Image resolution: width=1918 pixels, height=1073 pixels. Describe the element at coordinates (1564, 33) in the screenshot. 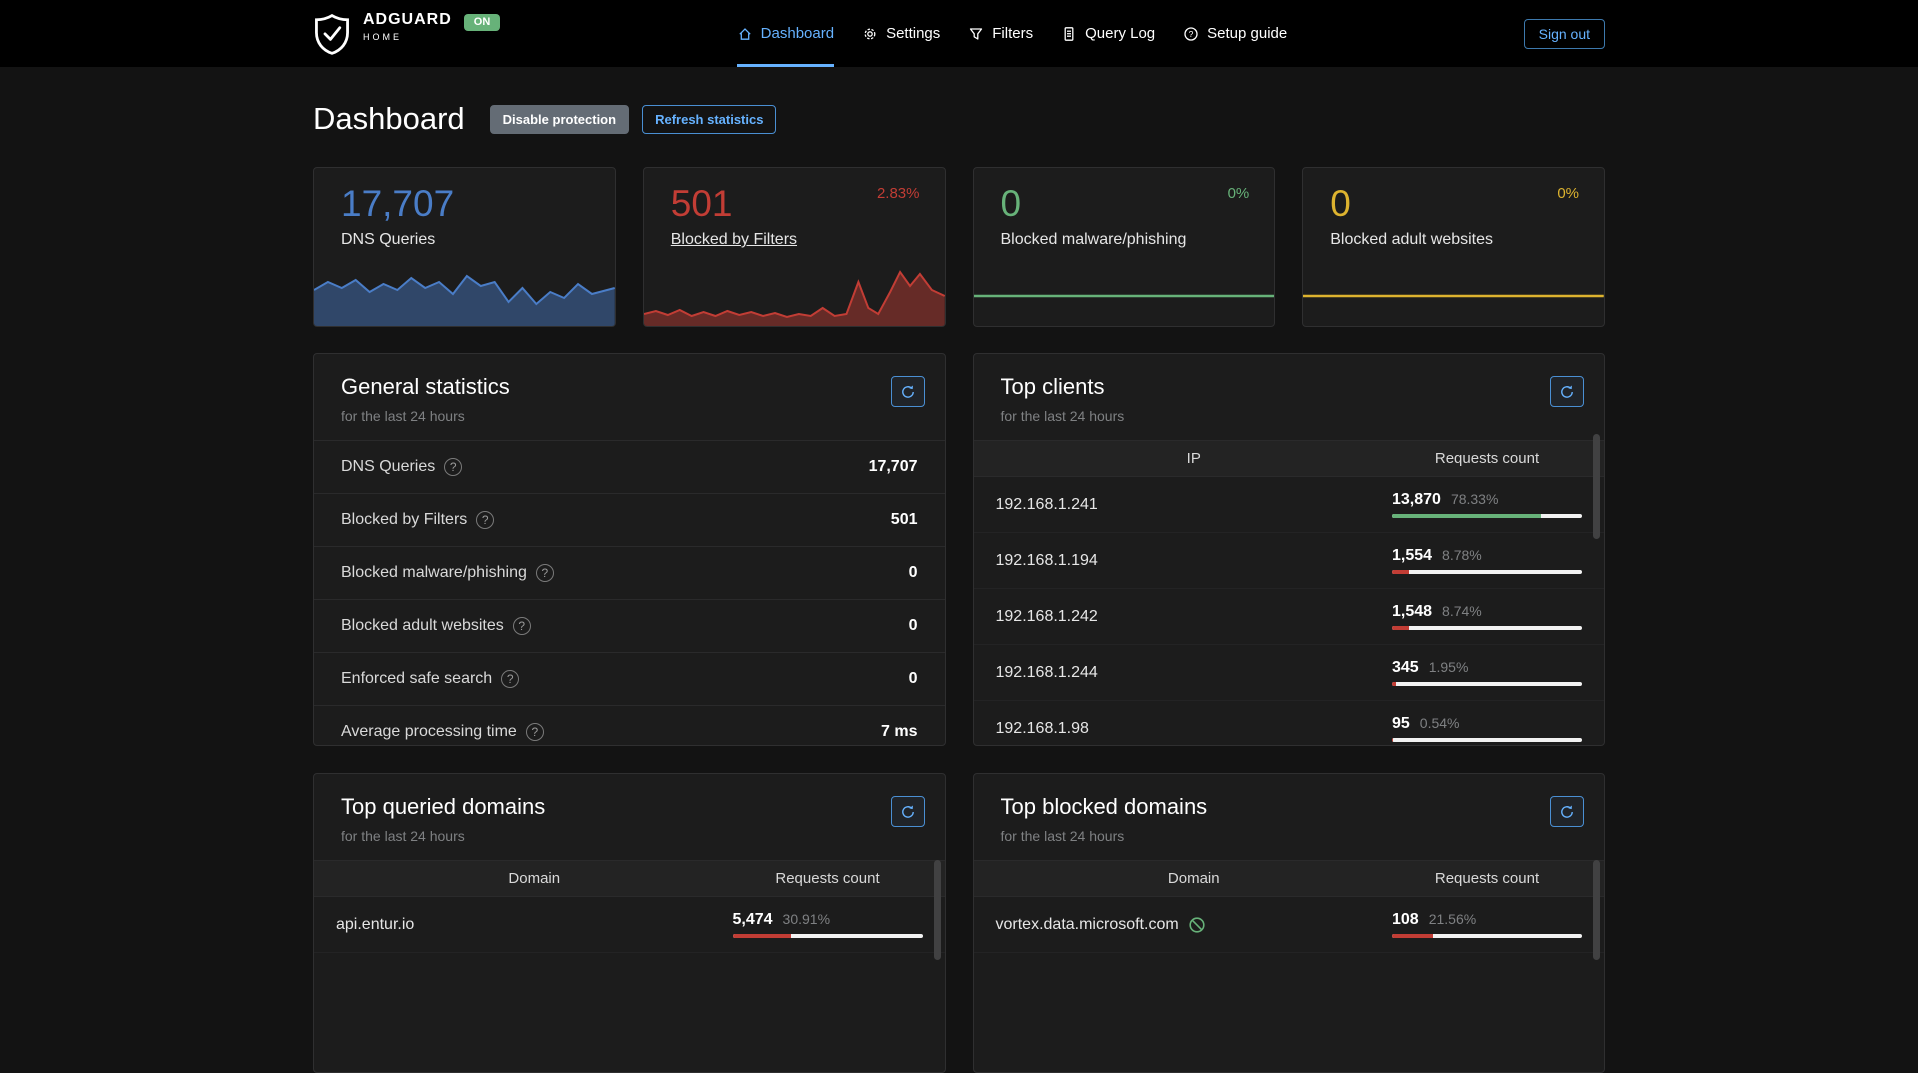

I see `sign-out-button: Sign out` at that location.